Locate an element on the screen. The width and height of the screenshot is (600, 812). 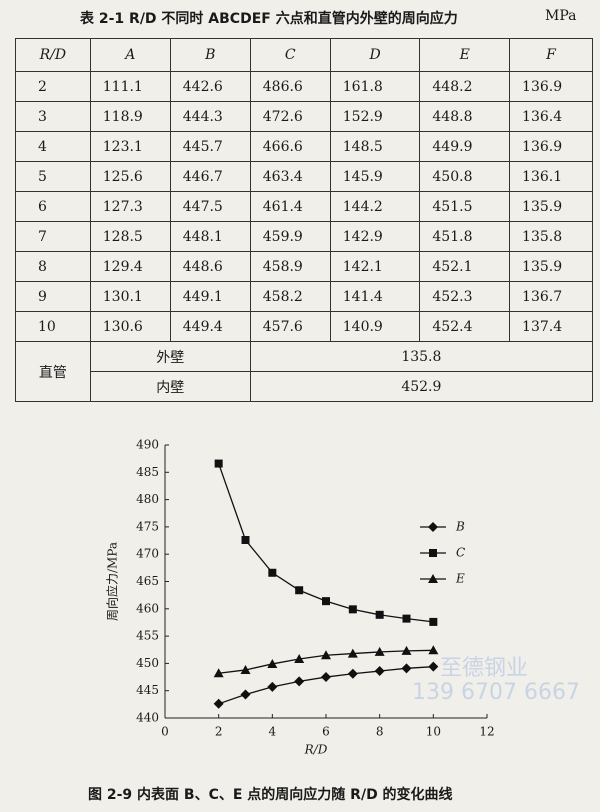
table-cell: 10 is located at coordinates (53, 326).